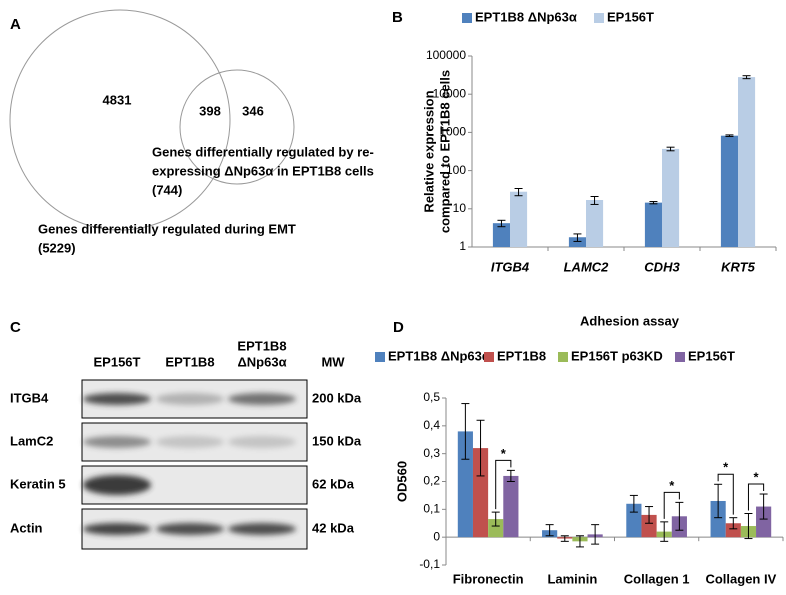 The height and width of the screenshot is (595, 786). I want to click on y-axis-label: Relative expression, so click(428, 151).